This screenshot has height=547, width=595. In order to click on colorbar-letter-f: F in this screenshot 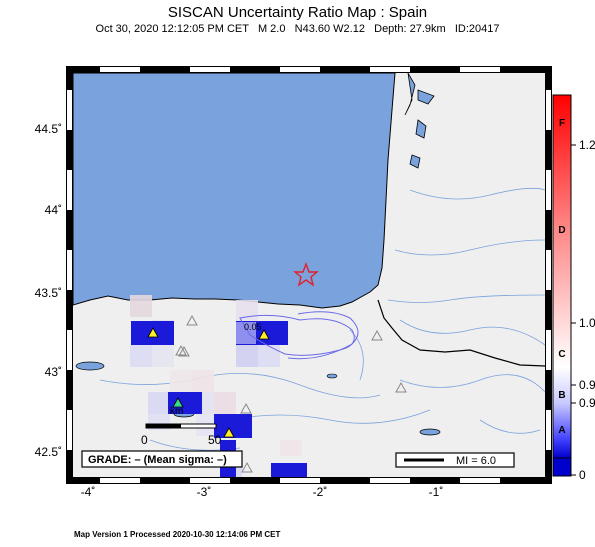, I will do `click(562, 123)`.